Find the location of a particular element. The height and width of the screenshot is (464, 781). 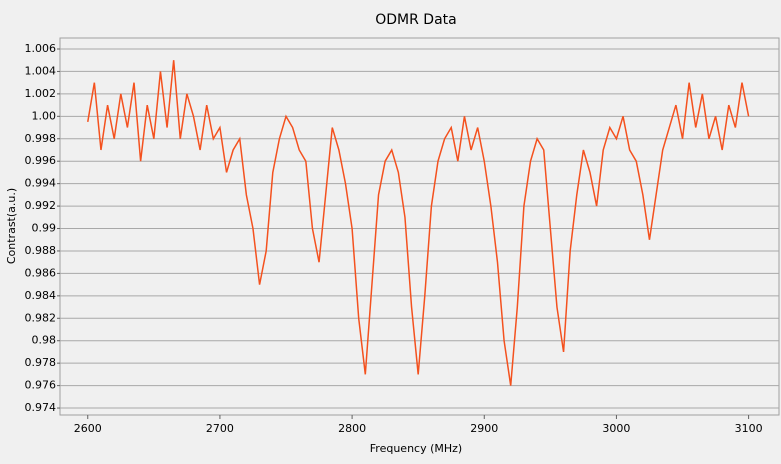

y-tick-label: 1.00 is located at coordinates (44, 115).